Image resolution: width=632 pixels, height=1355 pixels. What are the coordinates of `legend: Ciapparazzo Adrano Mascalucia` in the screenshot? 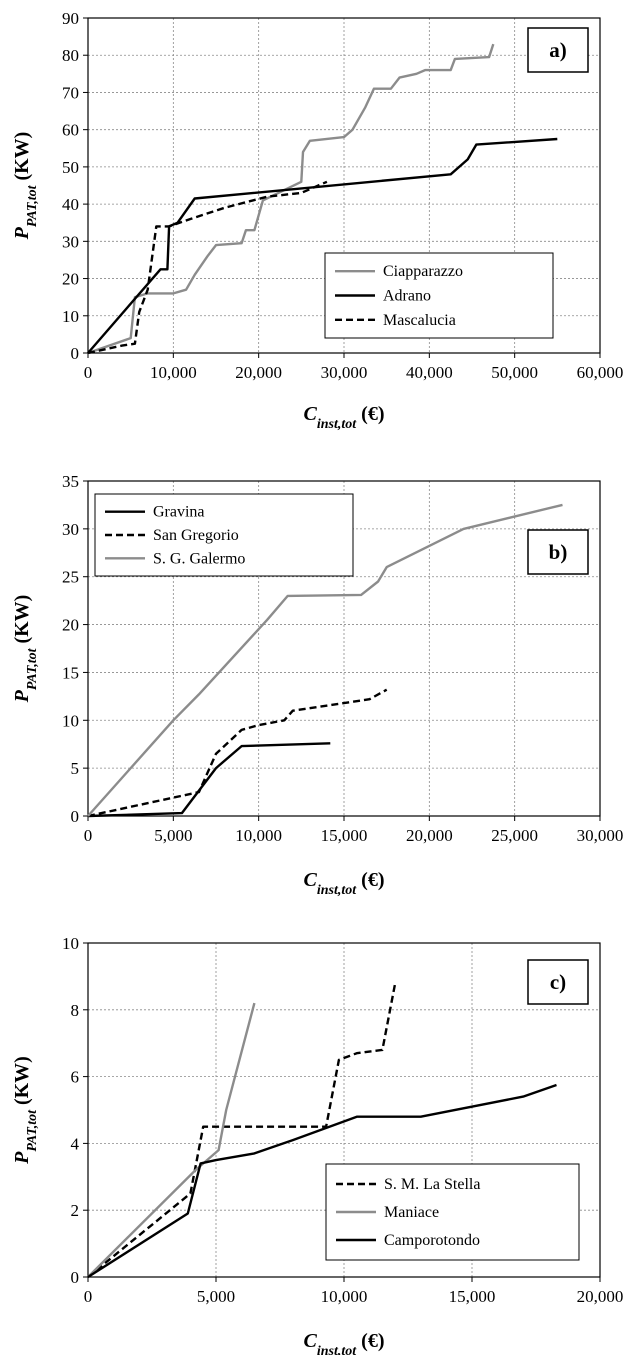 It's located at (439, 295).